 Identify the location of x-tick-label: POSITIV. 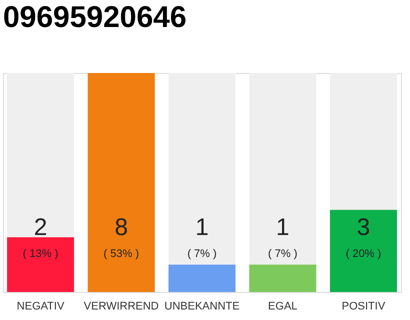
(364, 306).